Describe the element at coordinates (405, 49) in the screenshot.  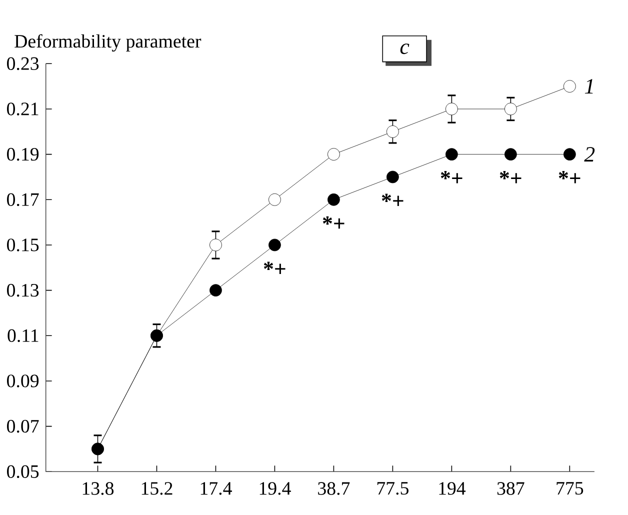
I see `text: c` at that location.